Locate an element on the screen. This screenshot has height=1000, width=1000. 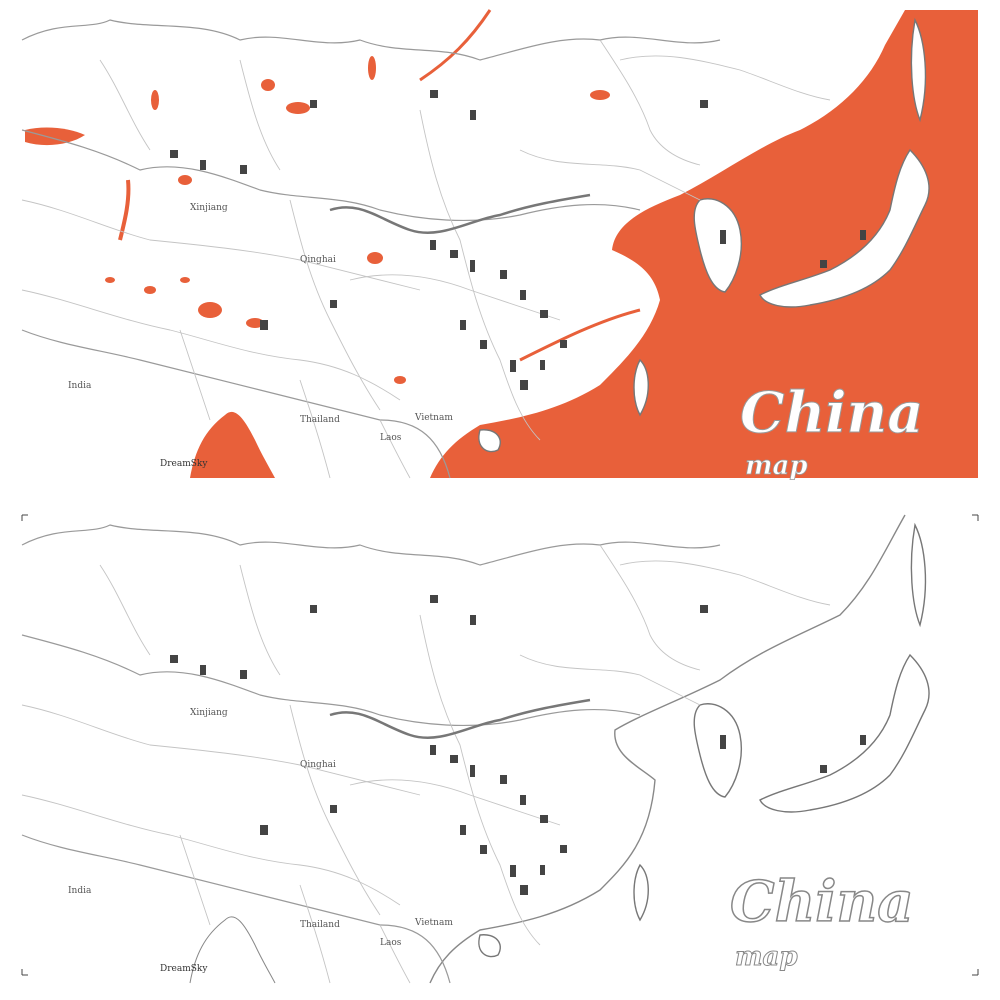
bay-of-bengal is located at coordinates (232, 444).